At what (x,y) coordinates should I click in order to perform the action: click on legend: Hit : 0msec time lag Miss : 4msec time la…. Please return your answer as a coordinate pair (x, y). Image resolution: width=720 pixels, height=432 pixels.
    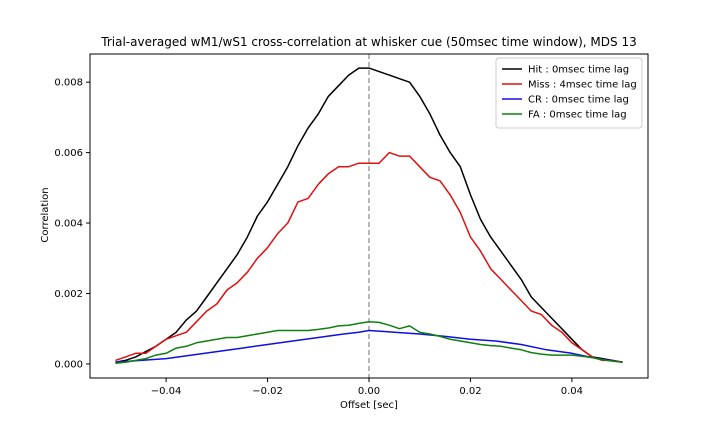
    Looking at the image, I should click on (569, 93).